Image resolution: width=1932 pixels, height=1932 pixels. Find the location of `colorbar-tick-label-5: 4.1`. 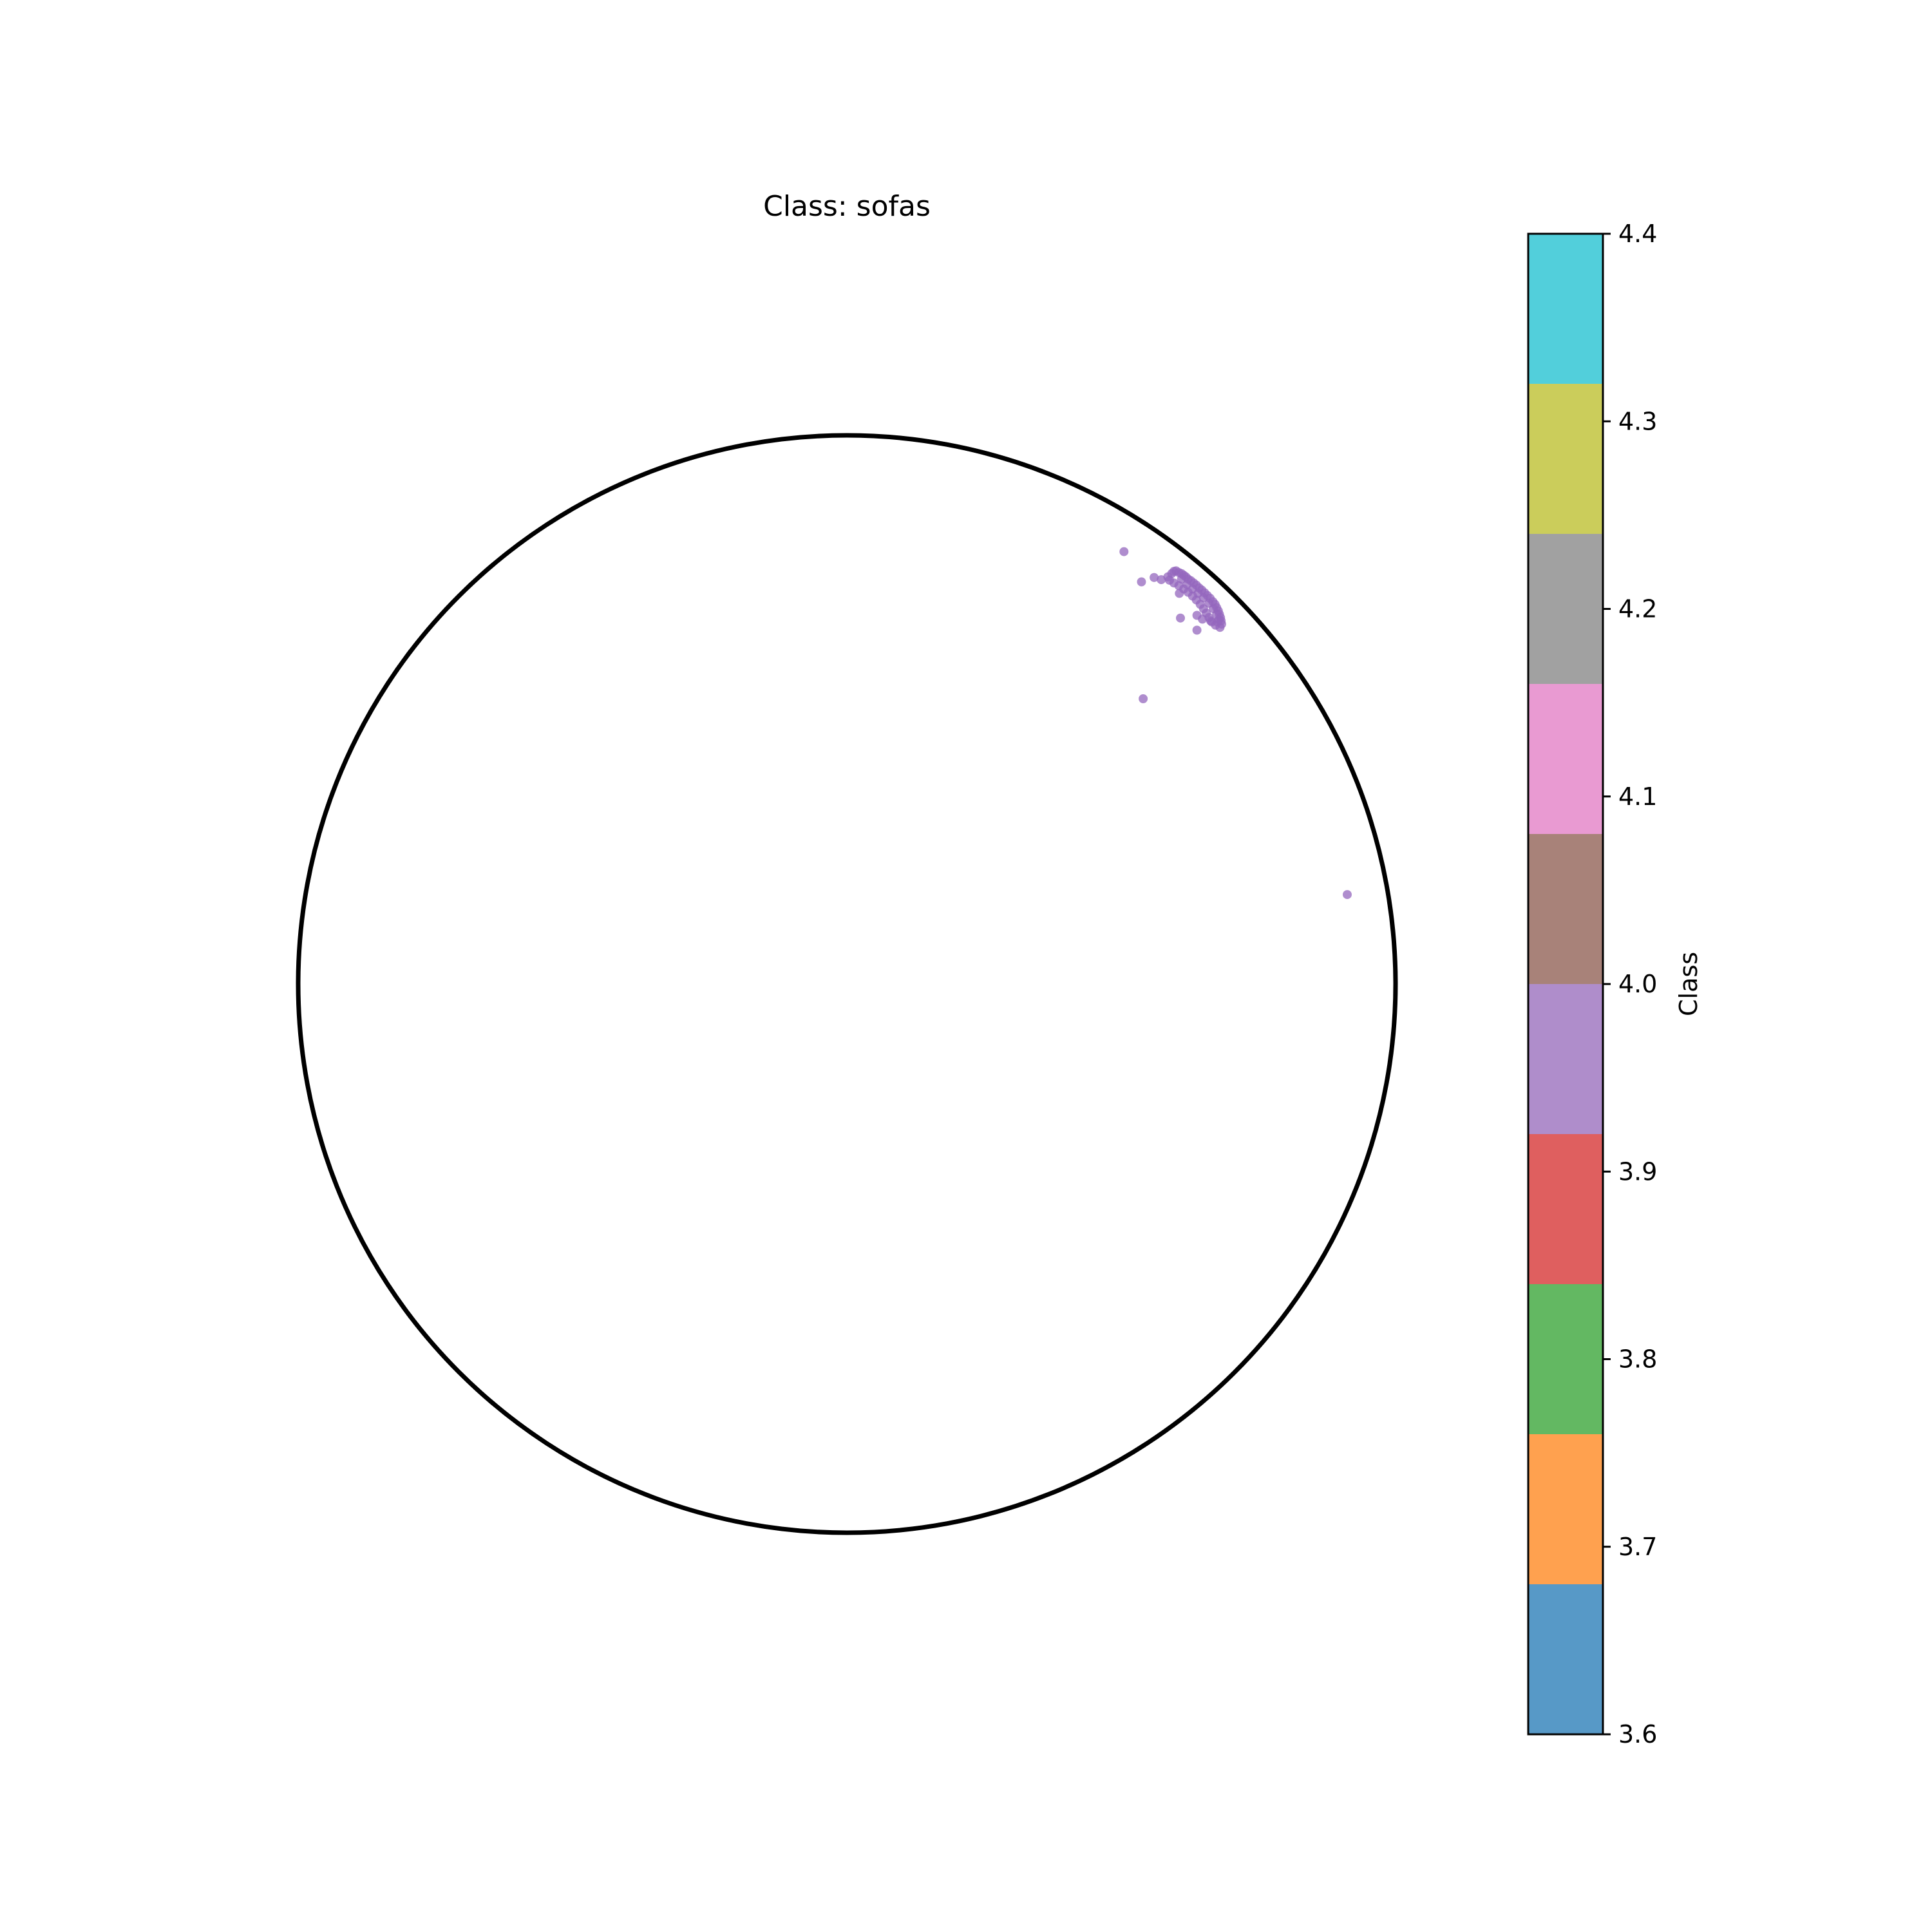

colorbar-tick-label-5: 4.1 is located at coordinates (1638, 796).